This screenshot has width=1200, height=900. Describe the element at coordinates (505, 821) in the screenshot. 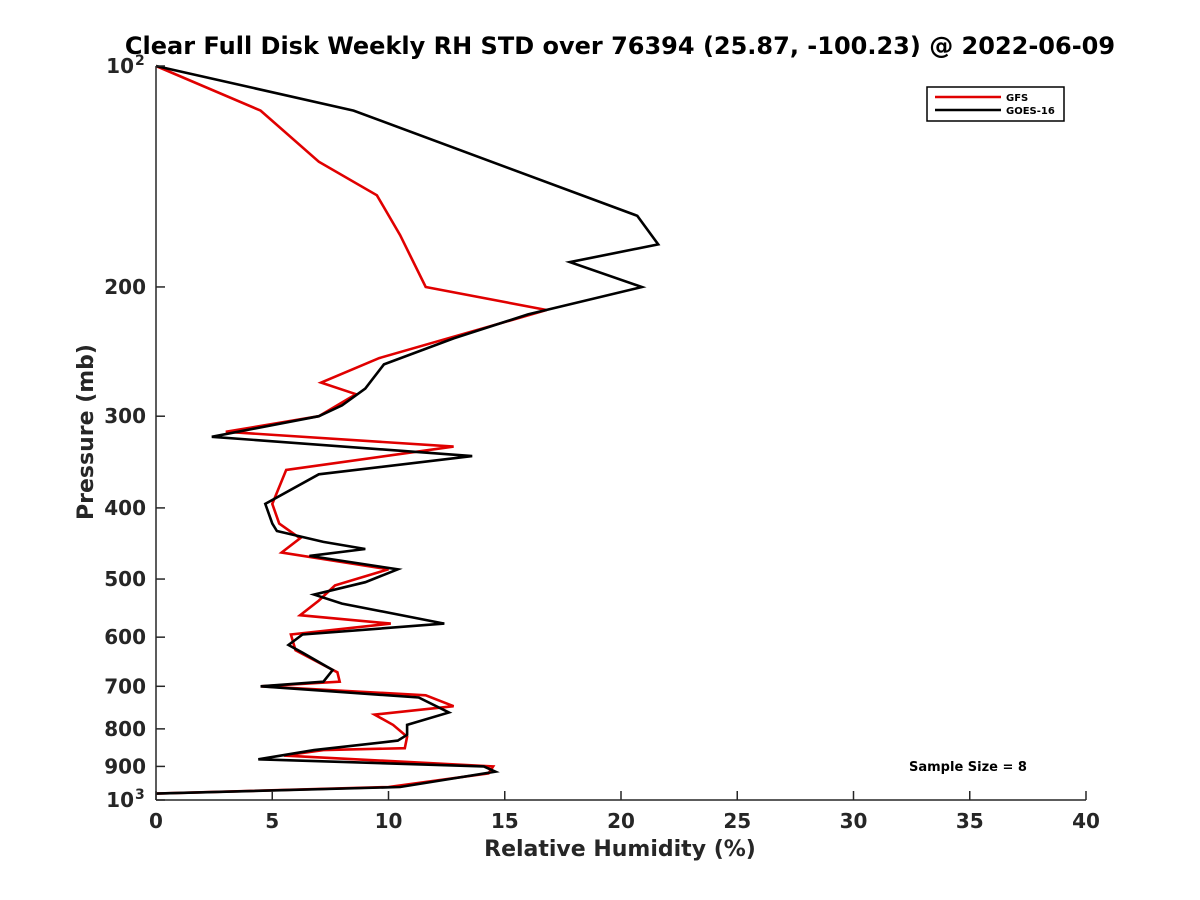

I see `x-tick-label: 15` at that location.